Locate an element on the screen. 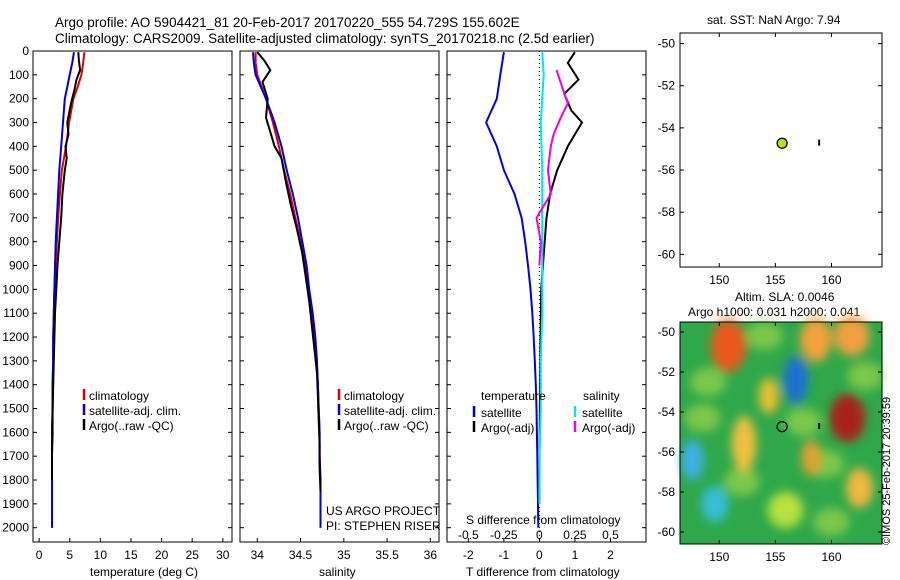 The height and width of the screenshot is (580, 900). salinity-xtick-label: 34.5 is located at coordinates (301, 555).